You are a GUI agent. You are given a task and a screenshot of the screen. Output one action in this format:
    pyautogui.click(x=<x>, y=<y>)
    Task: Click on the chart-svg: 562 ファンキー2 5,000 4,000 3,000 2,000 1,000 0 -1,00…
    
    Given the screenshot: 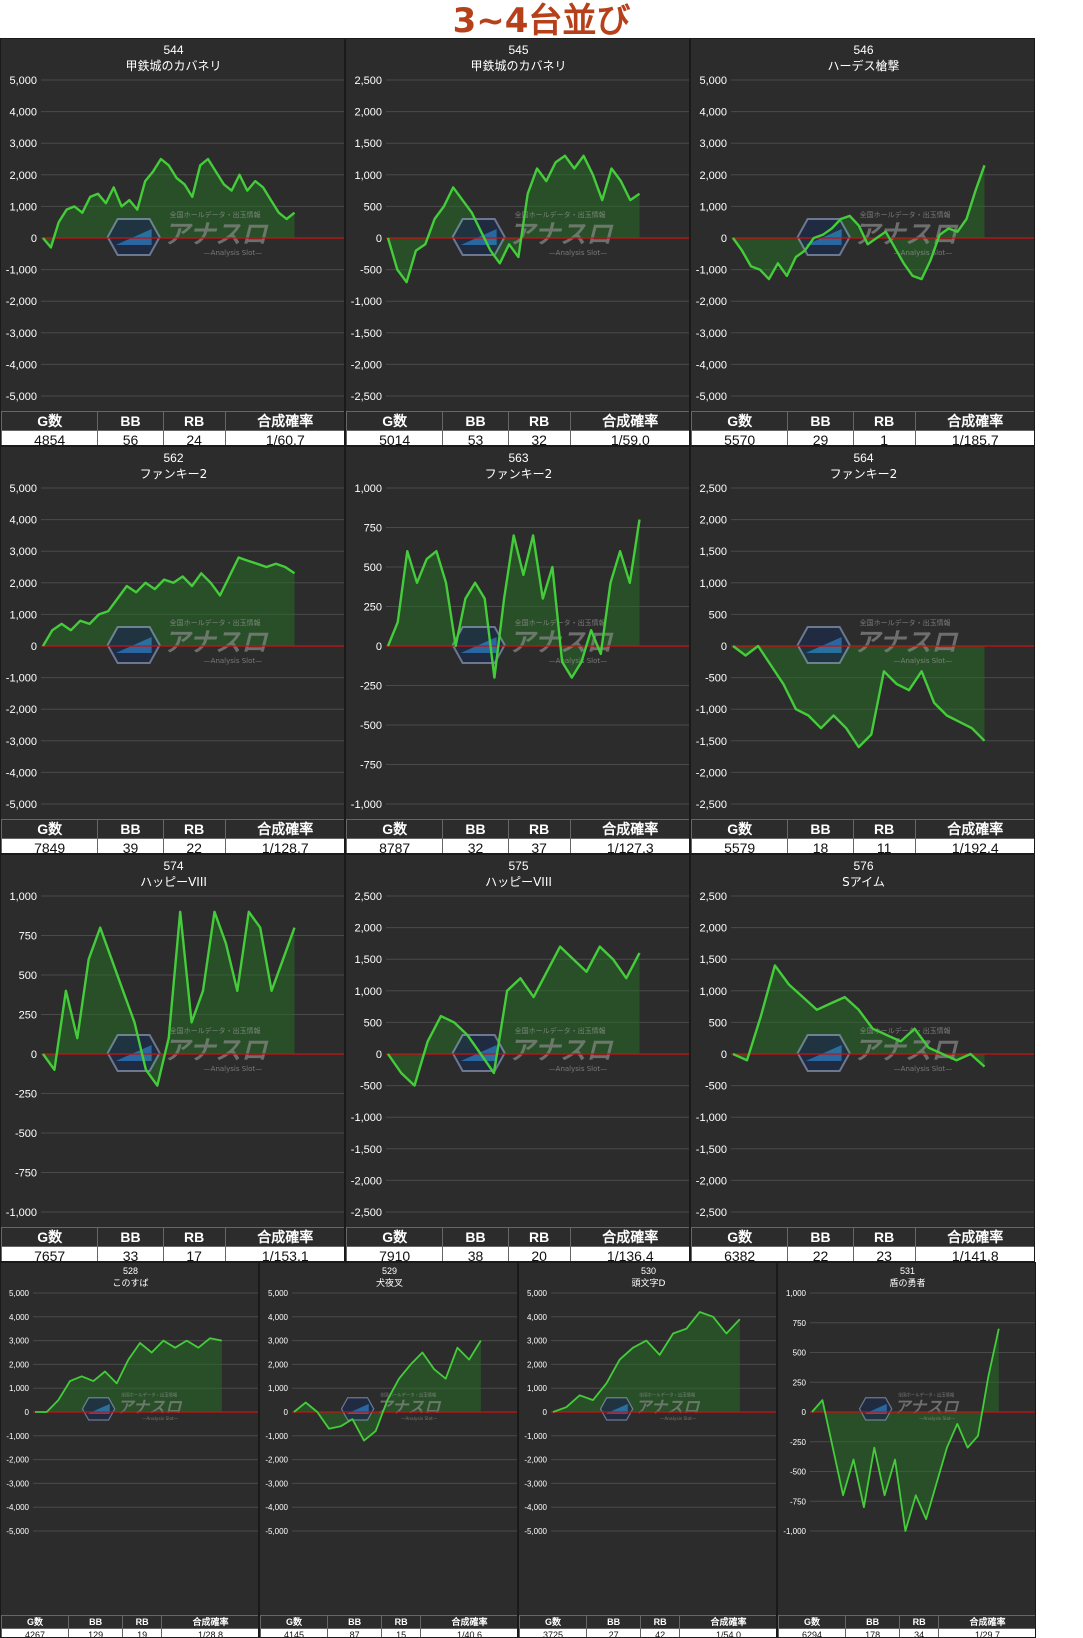 What is the action you would take?
    pyautogui.click(x=175, y=631)
    